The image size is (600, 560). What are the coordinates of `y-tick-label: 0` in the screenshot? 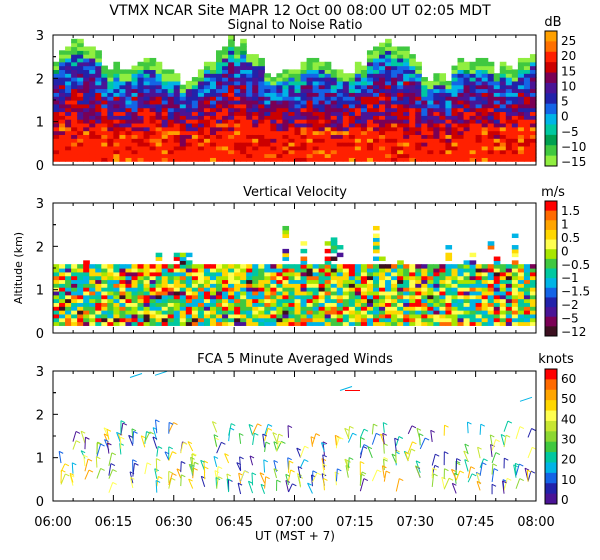 It's located at (40, 334).